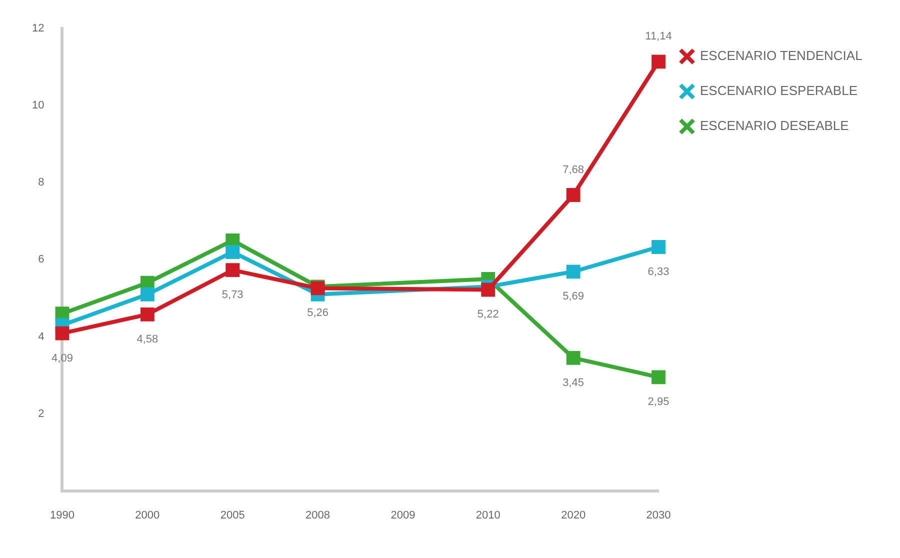 The image size is (900, 558). Describe the element at coordinates (659, 402) in the screenshot. I see `data-label: 2,95` at that location.